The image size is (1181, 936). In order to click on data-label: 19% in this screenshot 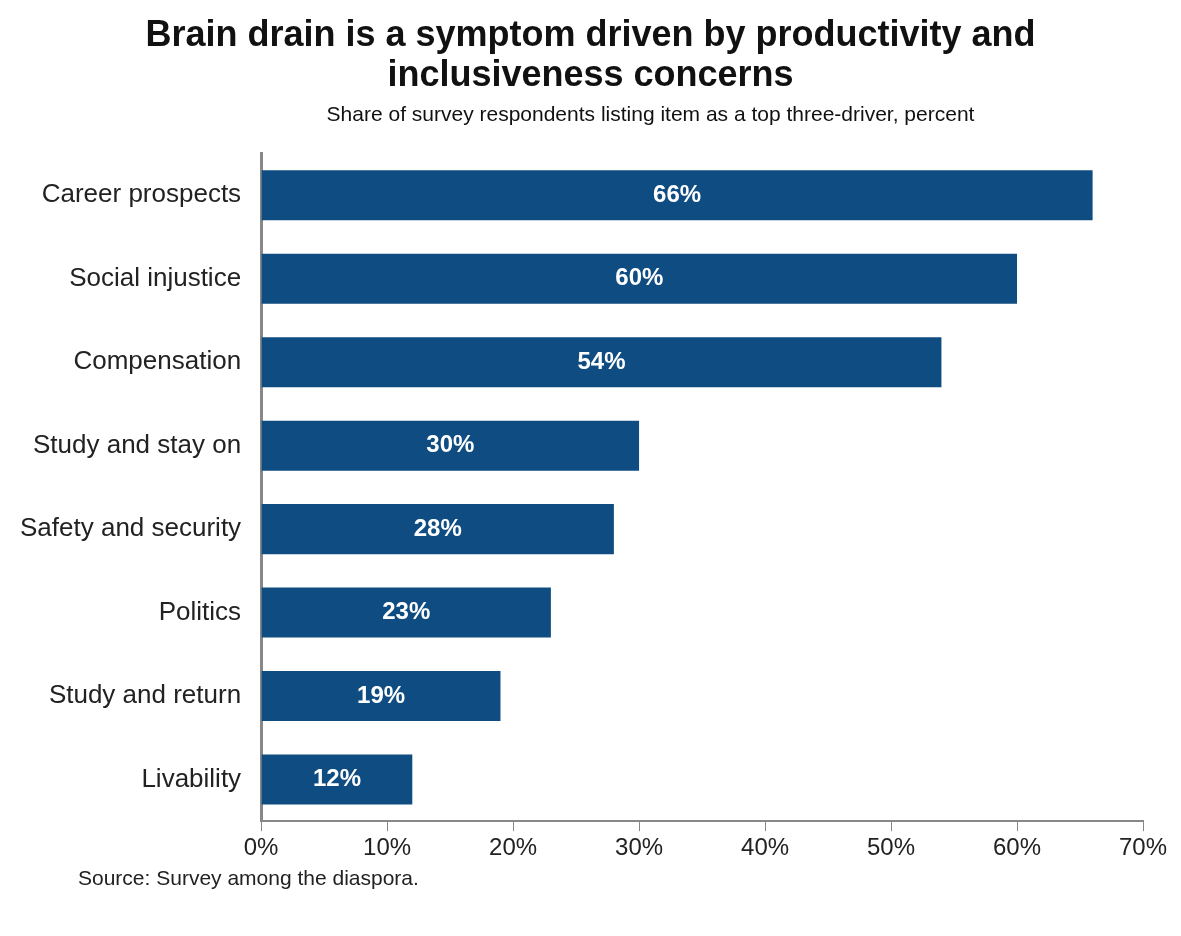, I will do `click(381, 694)`.